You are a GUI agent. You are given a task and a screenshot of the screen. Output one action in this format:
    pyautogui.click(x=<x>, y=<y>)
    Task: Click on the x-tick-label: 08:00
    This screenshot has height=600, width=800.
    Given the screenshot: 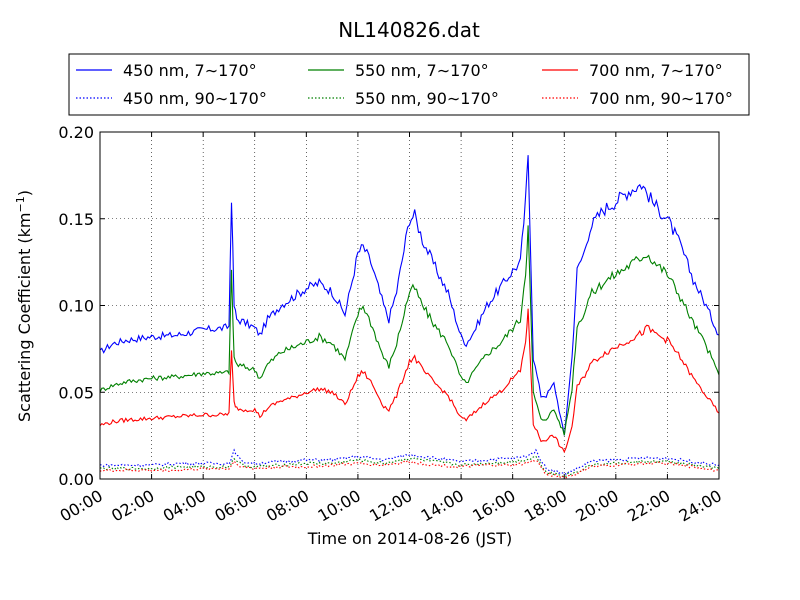 What is the action you would take?
    pyautogui.click(x=287, y=506)
    